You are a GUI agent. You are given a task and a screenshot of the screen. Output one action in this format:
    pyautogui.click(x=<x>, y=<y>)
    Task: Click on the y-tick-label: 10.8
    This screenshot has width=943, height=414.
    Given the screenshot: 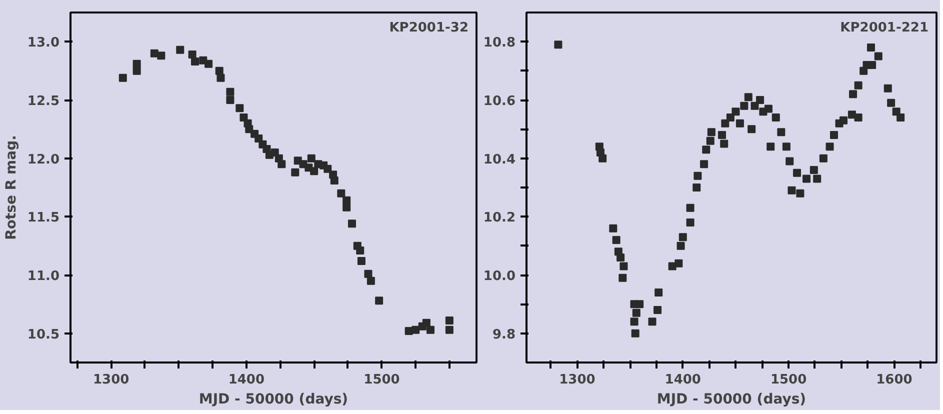 What is the action you would take?
    pyautogui.click(x=499, y=43)
    